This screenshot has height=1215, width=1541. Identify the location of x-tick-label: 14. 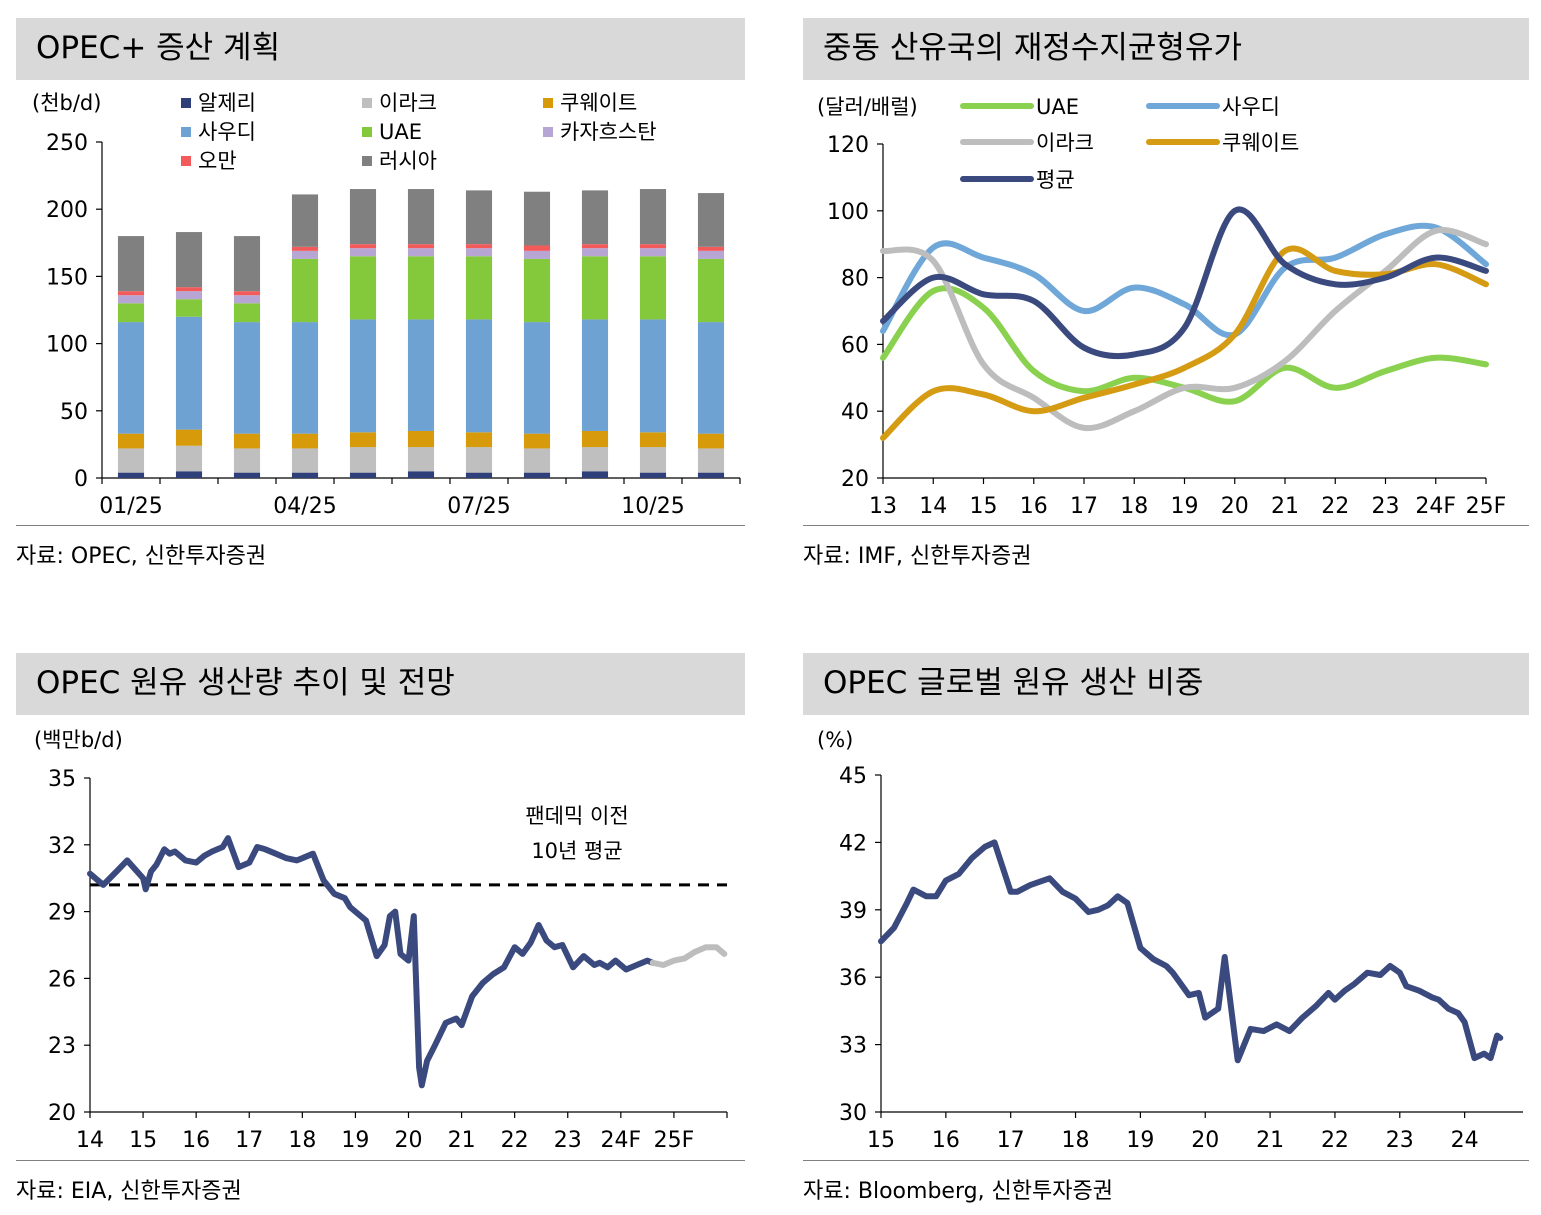
(90, 1140).